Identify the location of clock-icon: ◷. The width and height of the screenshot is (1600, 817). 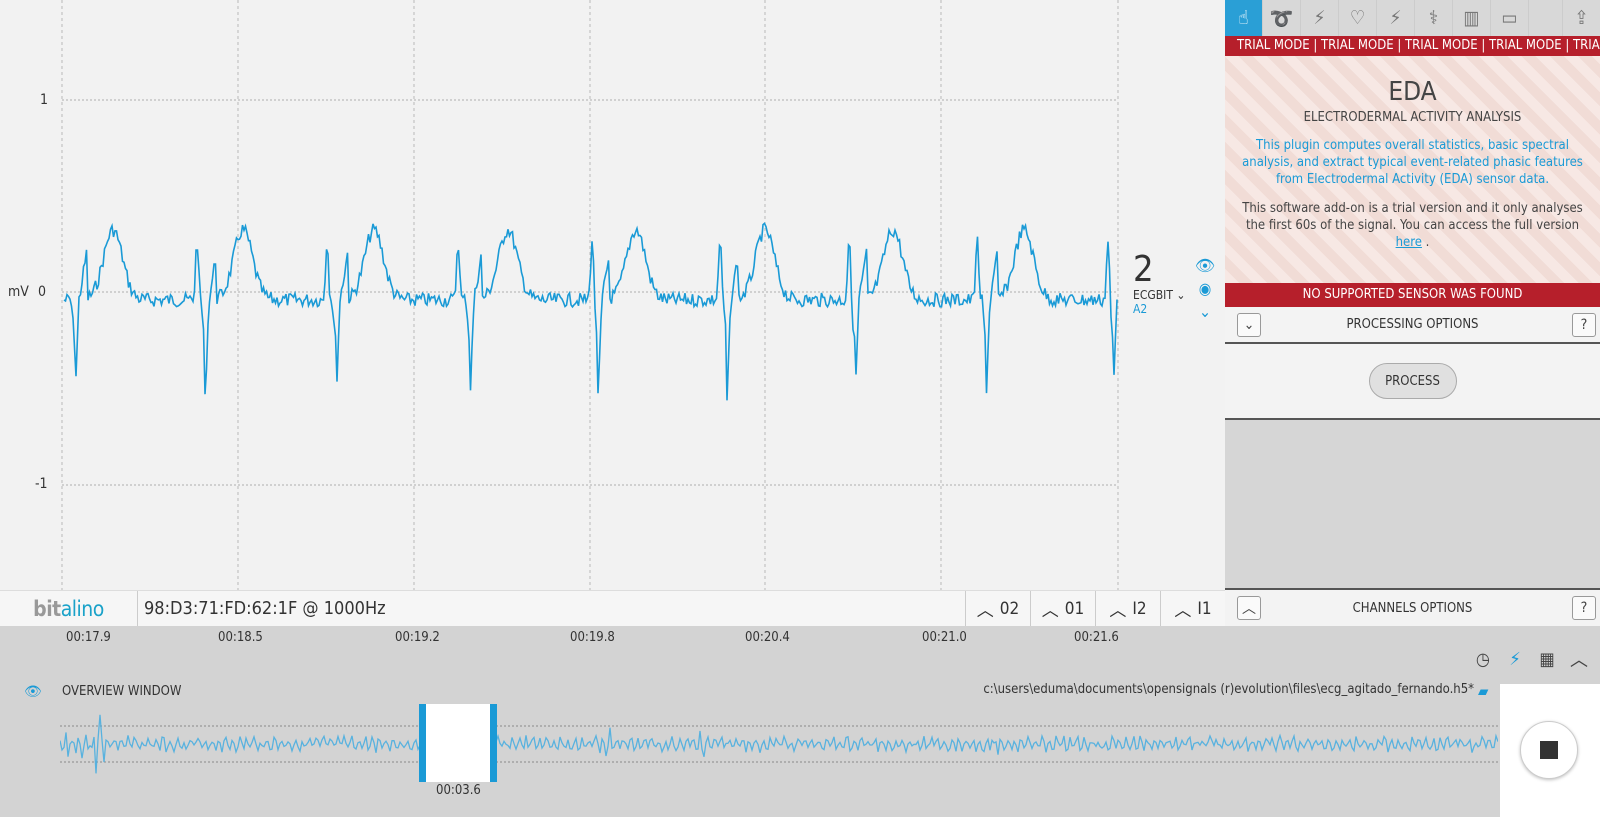
(1483, 659).